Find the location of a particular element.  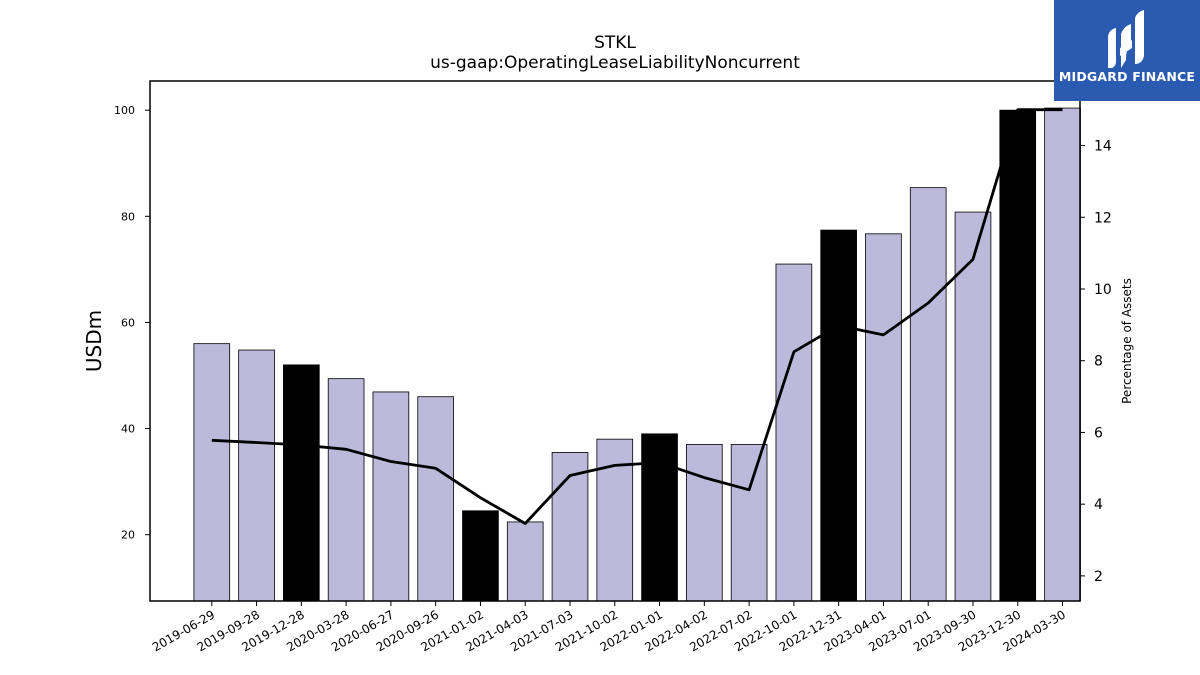

left-tick-label-80: 80 is located at coordinates (128, 216).